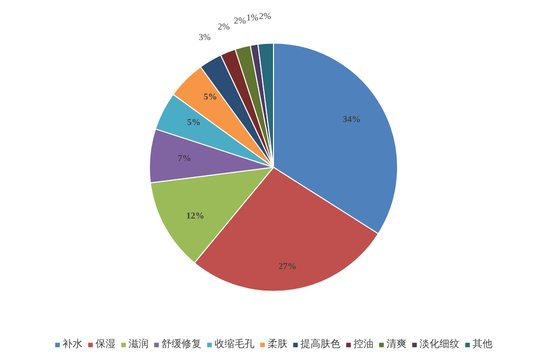 The width and height of the screenshot is (546, 353). I want to click on data-label: 7%, so click(185, 157).